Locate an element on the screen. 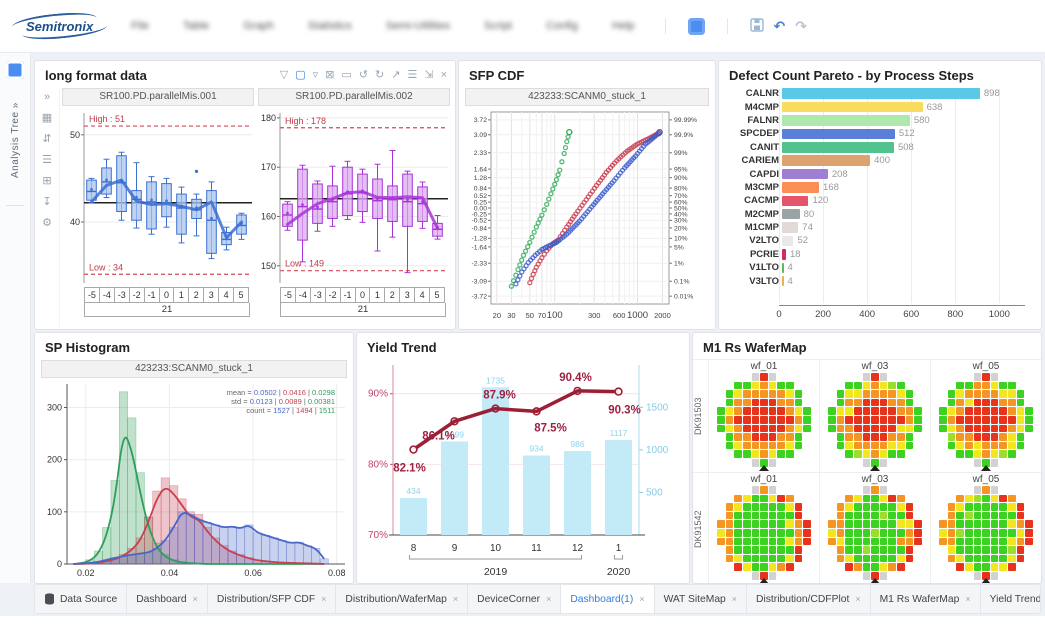  analysis-tree-label: Analysis Tree » is located at coordinates (15, 140).